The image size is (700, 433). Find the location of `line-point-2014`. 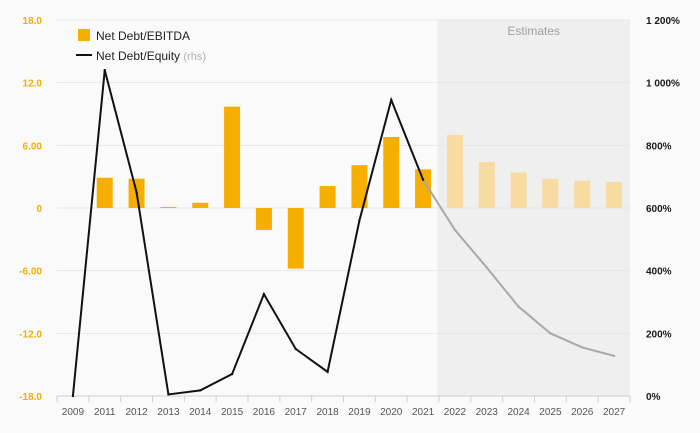

line-point-2014 is located at coordinates (200, 390).